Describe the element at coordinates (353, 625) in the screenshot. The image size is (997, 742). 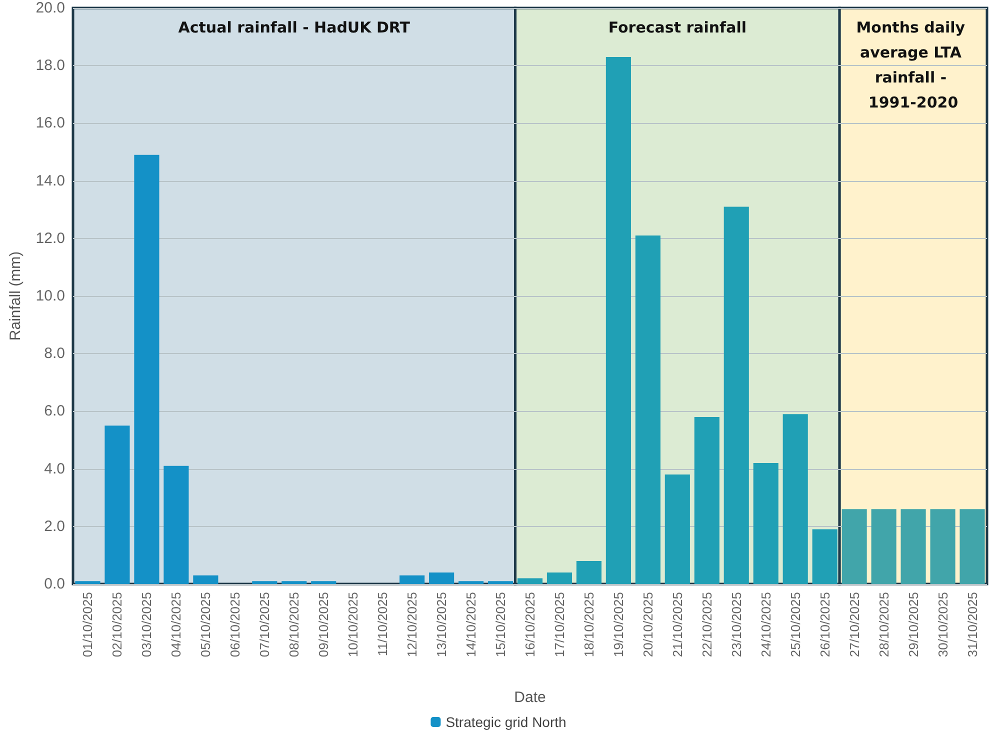
I see `x-tick-label: 10/10/2025` at that location.